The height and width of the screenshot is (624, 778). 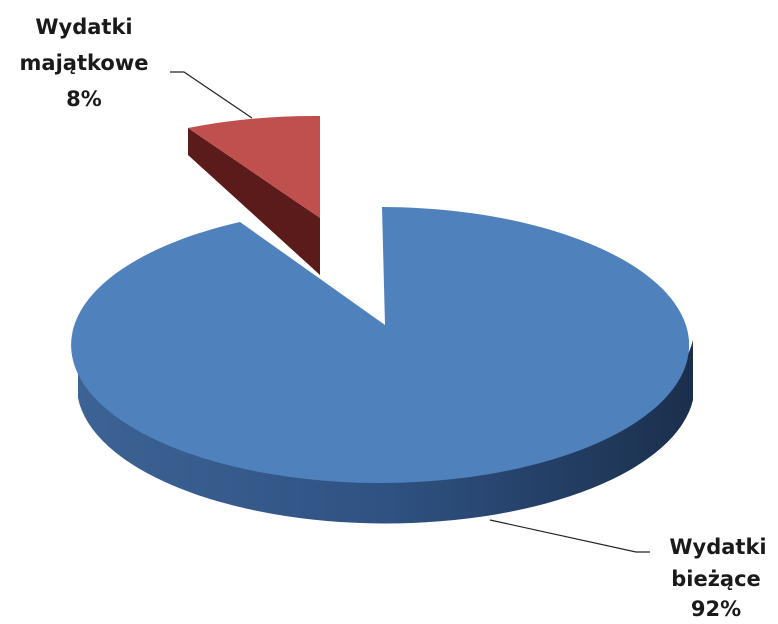 What do you see at coordinates (717, 547) in the screenshot?
I see `label-biezace-line1: Wydatki` at bounding box center [717, 547].